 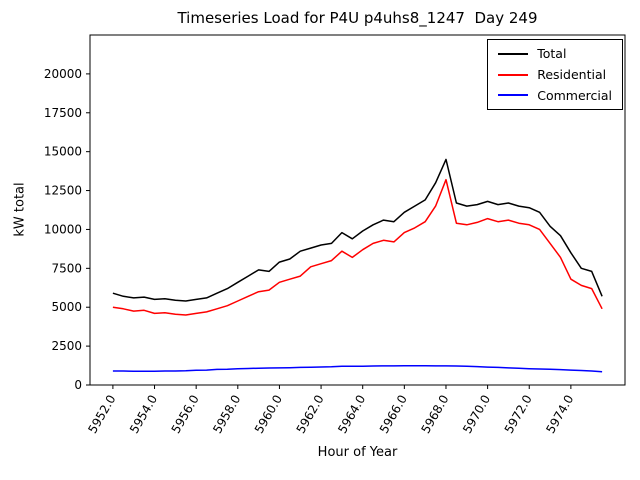 I want to click on series-line-commercial, so click(x=357, y=368).